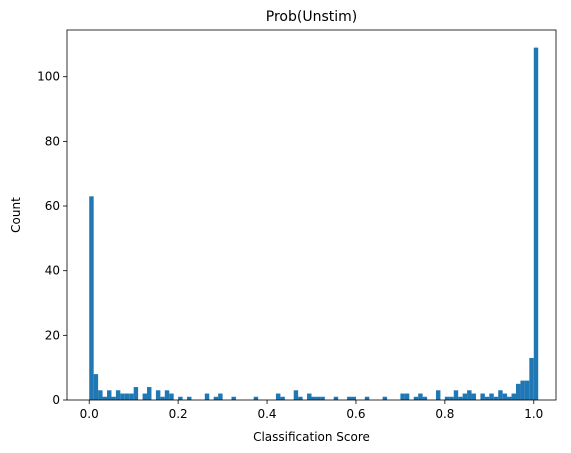 The image size is (571, 453). I want to click on chart-title: Prob(Unstim), so click(311, 17).